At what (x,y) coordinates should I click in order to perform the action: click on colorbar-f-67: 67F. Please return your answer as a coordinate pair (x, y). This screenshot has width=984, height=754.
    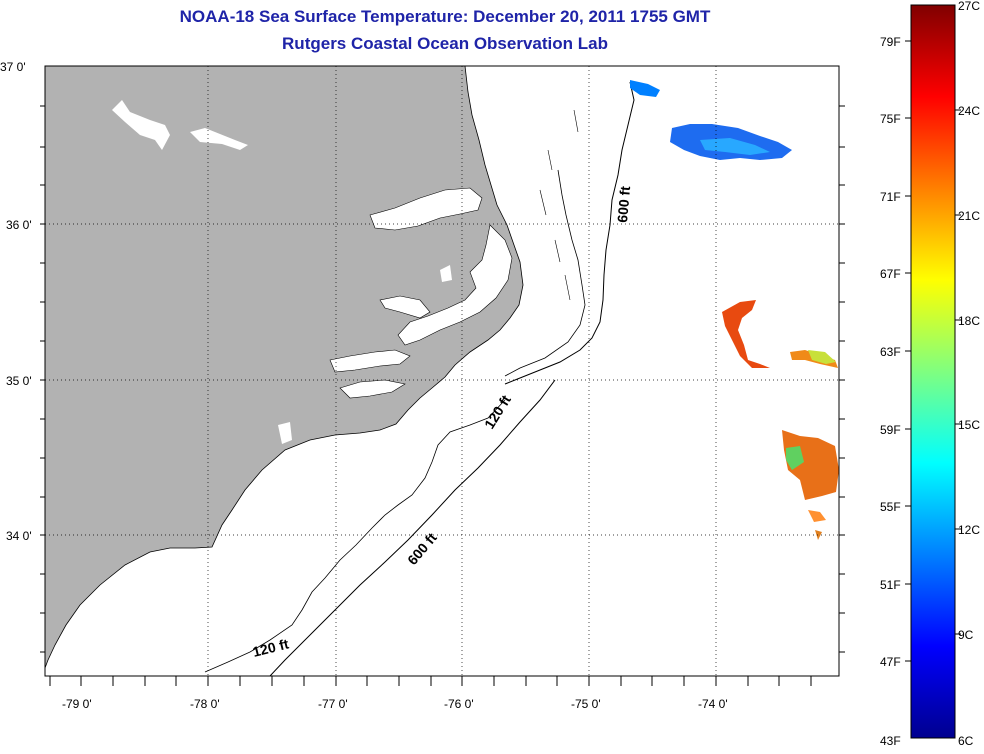
    Looking at the image, I should click on (890, 274).